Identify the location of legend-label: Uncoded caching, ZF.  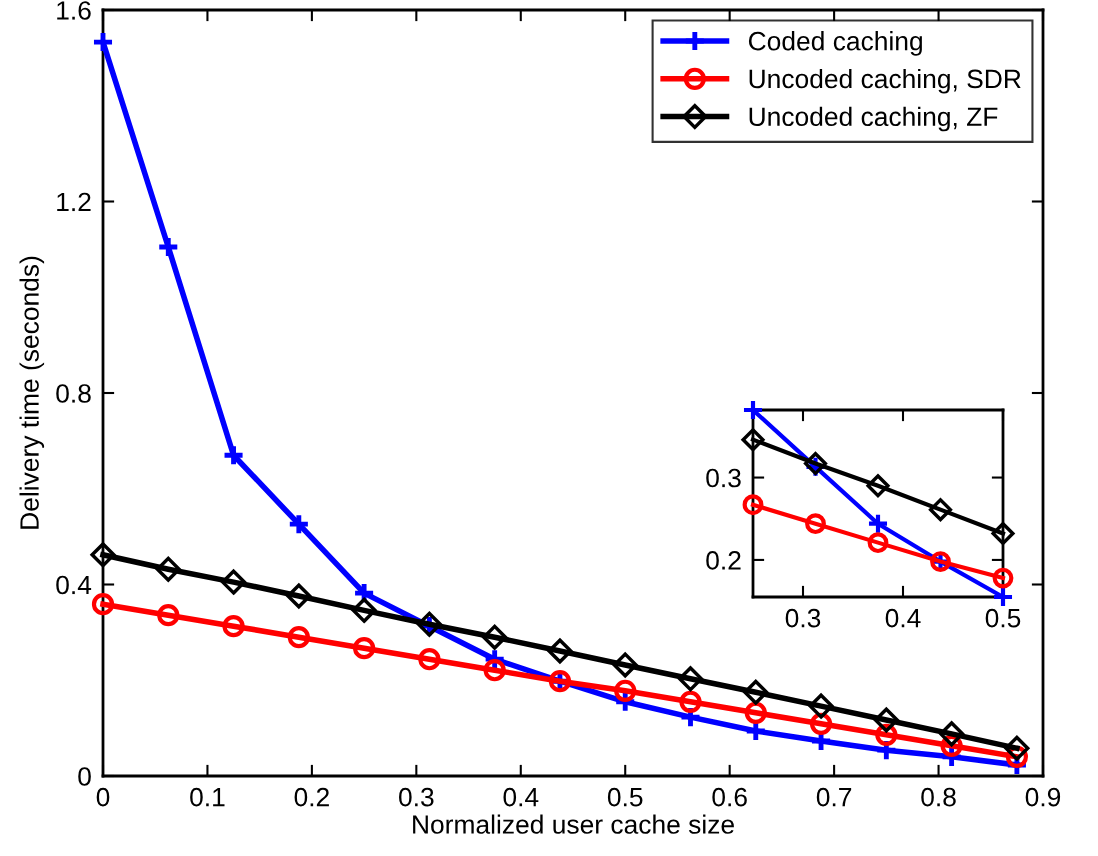
(873, 119).